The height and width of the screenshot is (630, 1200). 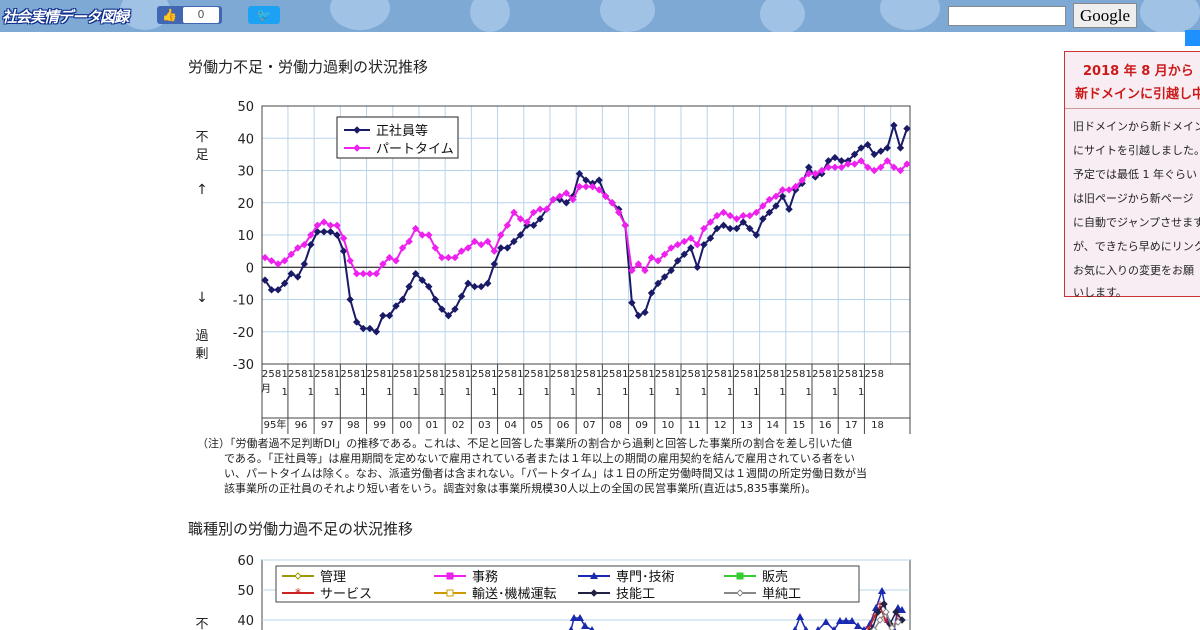 I want to click on x-year-label: 07, so click(x=589, y=425).